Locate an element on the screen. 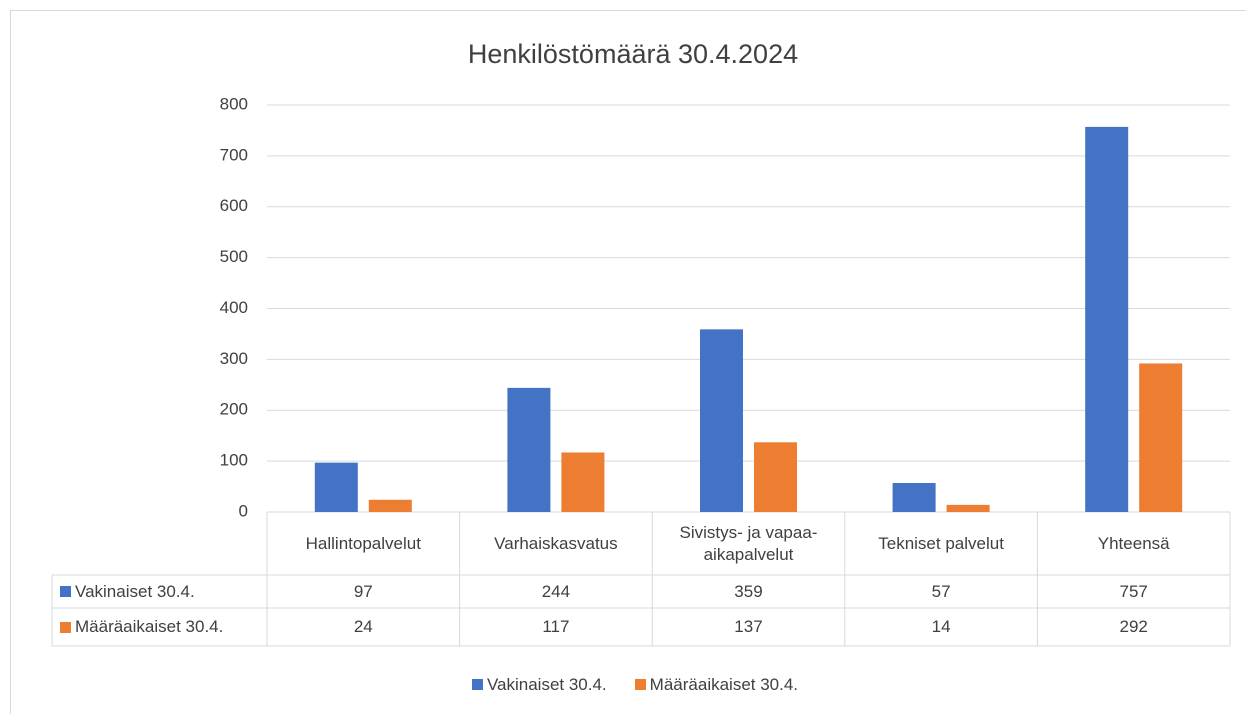 The height and width of the screenshot is (714, 1246). table-value: 757 is located at coordinates (1133, 591).